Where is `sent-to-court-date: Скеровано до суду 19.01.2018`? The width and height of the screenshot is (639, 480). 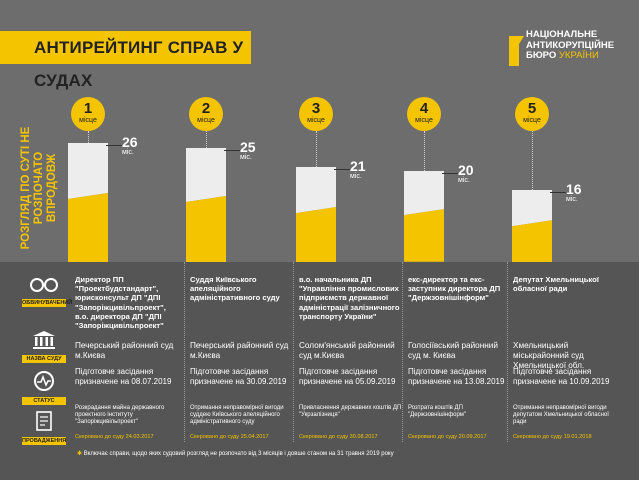
sent-to-court-date: Скеровано до суду 19.01.2018 is located at coordinates (552, 437).